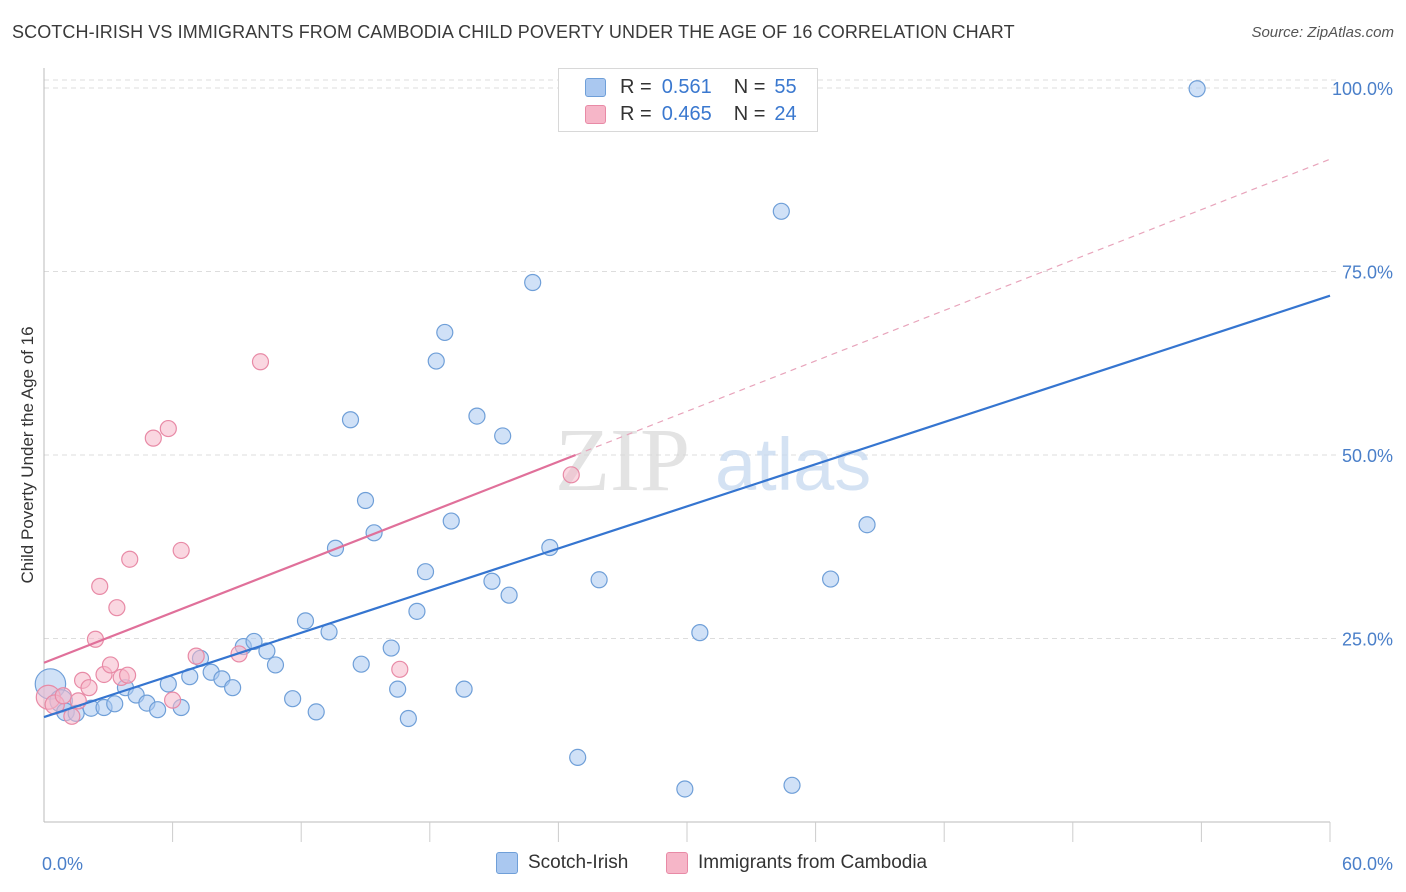  I want to click on bottom-legend-label: Immigrants from Cambodia, so click(813, 862).